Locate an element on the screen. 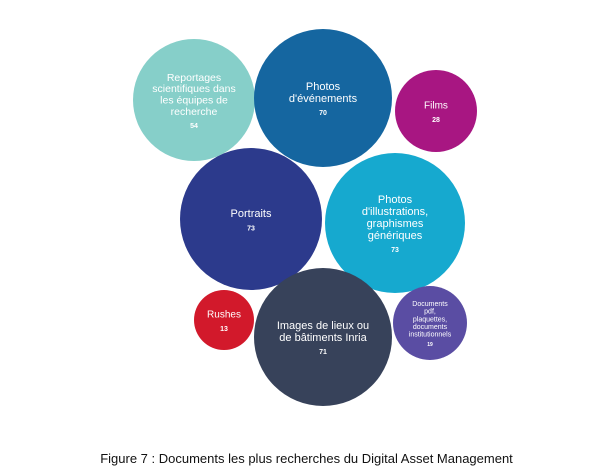 This screenshot has height=474, width=613. bubble-value: 19 is located at coordinates (430, 345).